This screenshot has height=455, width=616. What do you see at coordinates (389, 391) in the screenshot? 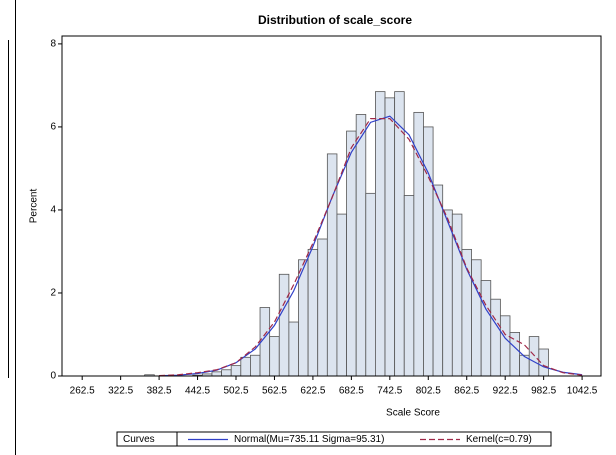
I see `x-tick-label: 742.5` at bounding box center [389, 391].